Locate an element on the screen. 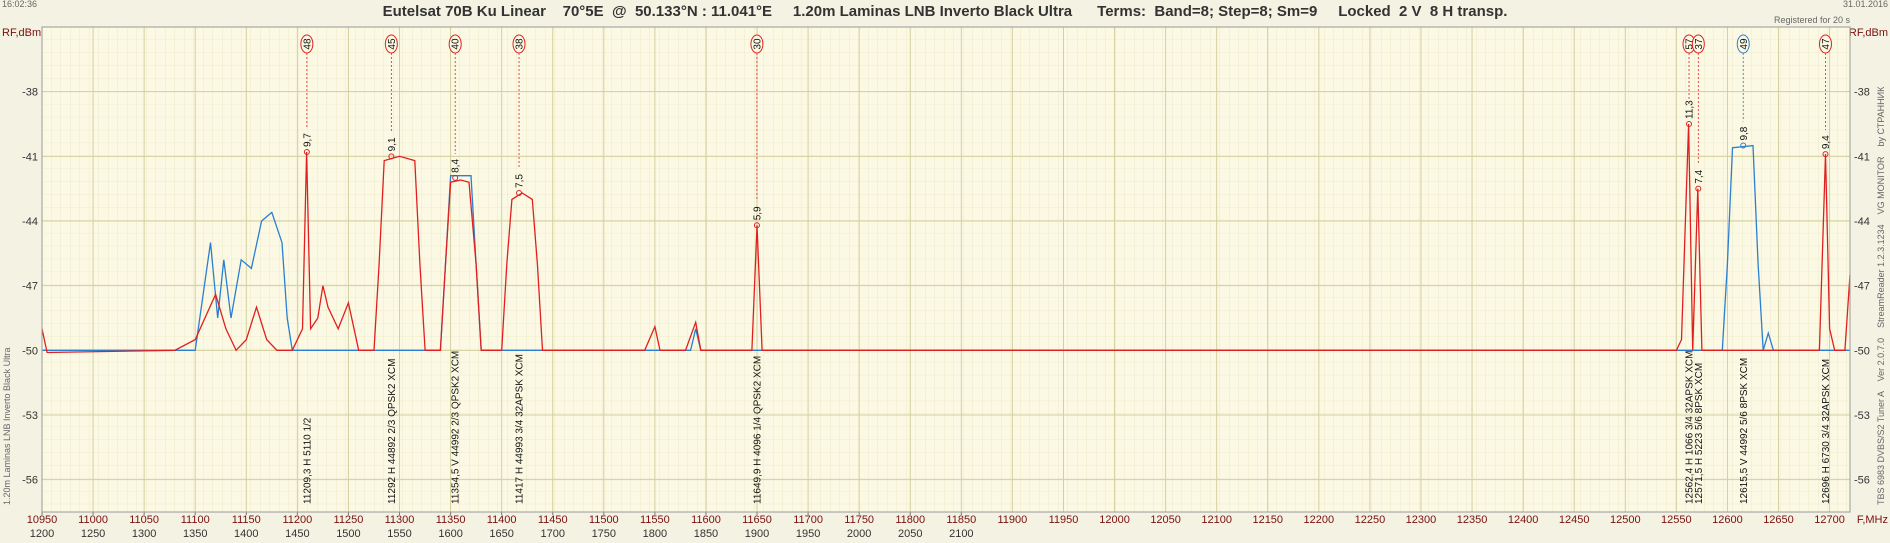  x2-tick-label: 1950 is located at coordinates (808, 534).